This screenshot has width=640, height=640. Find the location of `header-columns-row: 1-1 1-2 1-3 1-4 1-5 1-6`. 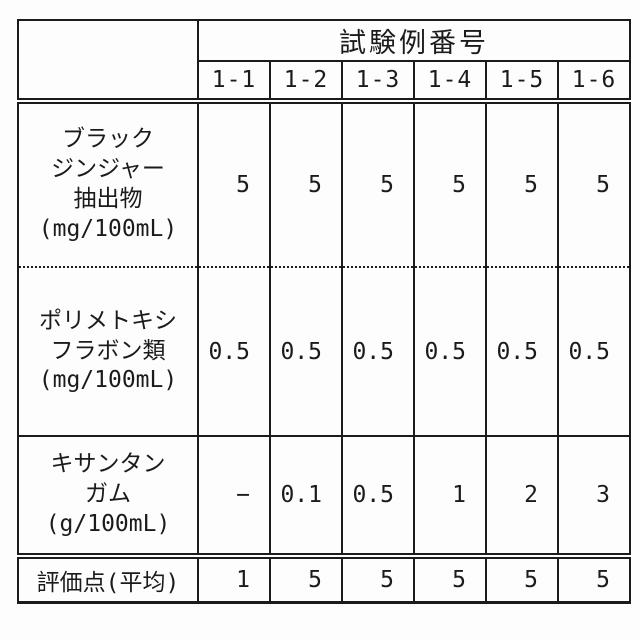

header-columns-row: 1-1 1-2 1-3 1-4 1-5 1-6 is located at coordinates (324, 82).